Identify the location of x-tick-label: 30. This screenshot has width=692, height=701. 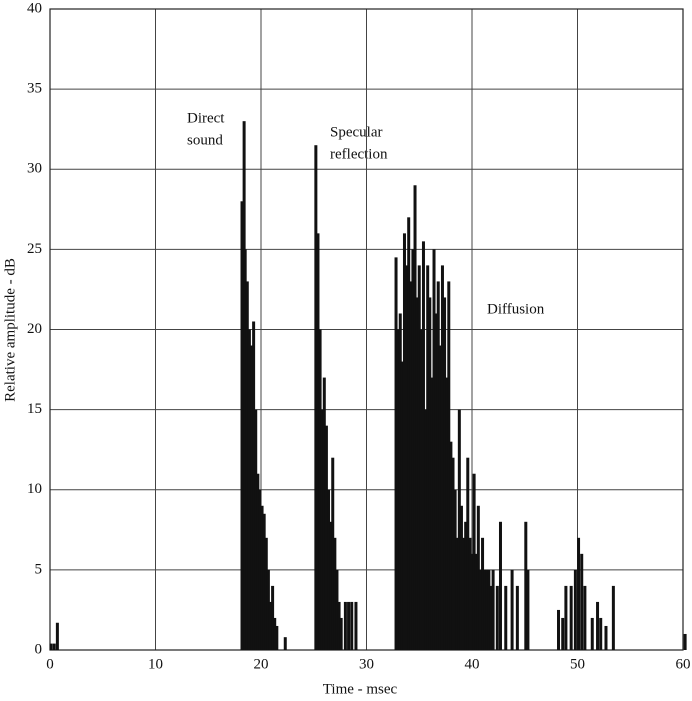
(366, 664).